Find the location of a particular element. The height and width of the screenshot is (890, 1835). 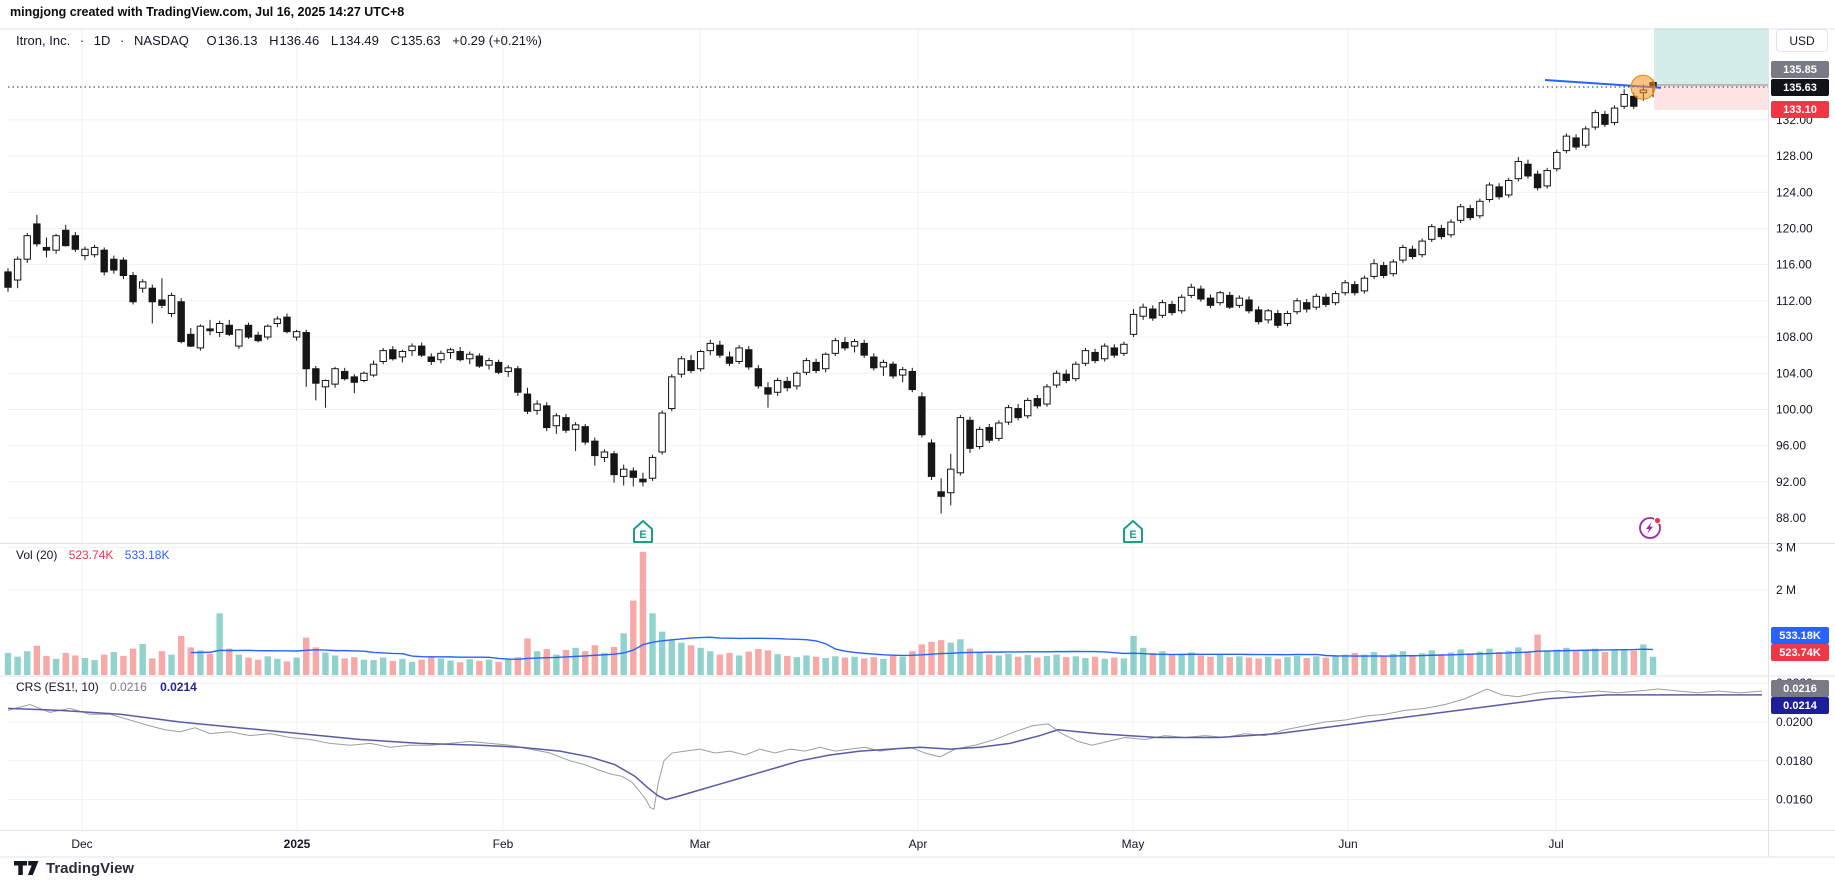

tradingview-logo-text: TradingView is located at coordinates (90, 868).